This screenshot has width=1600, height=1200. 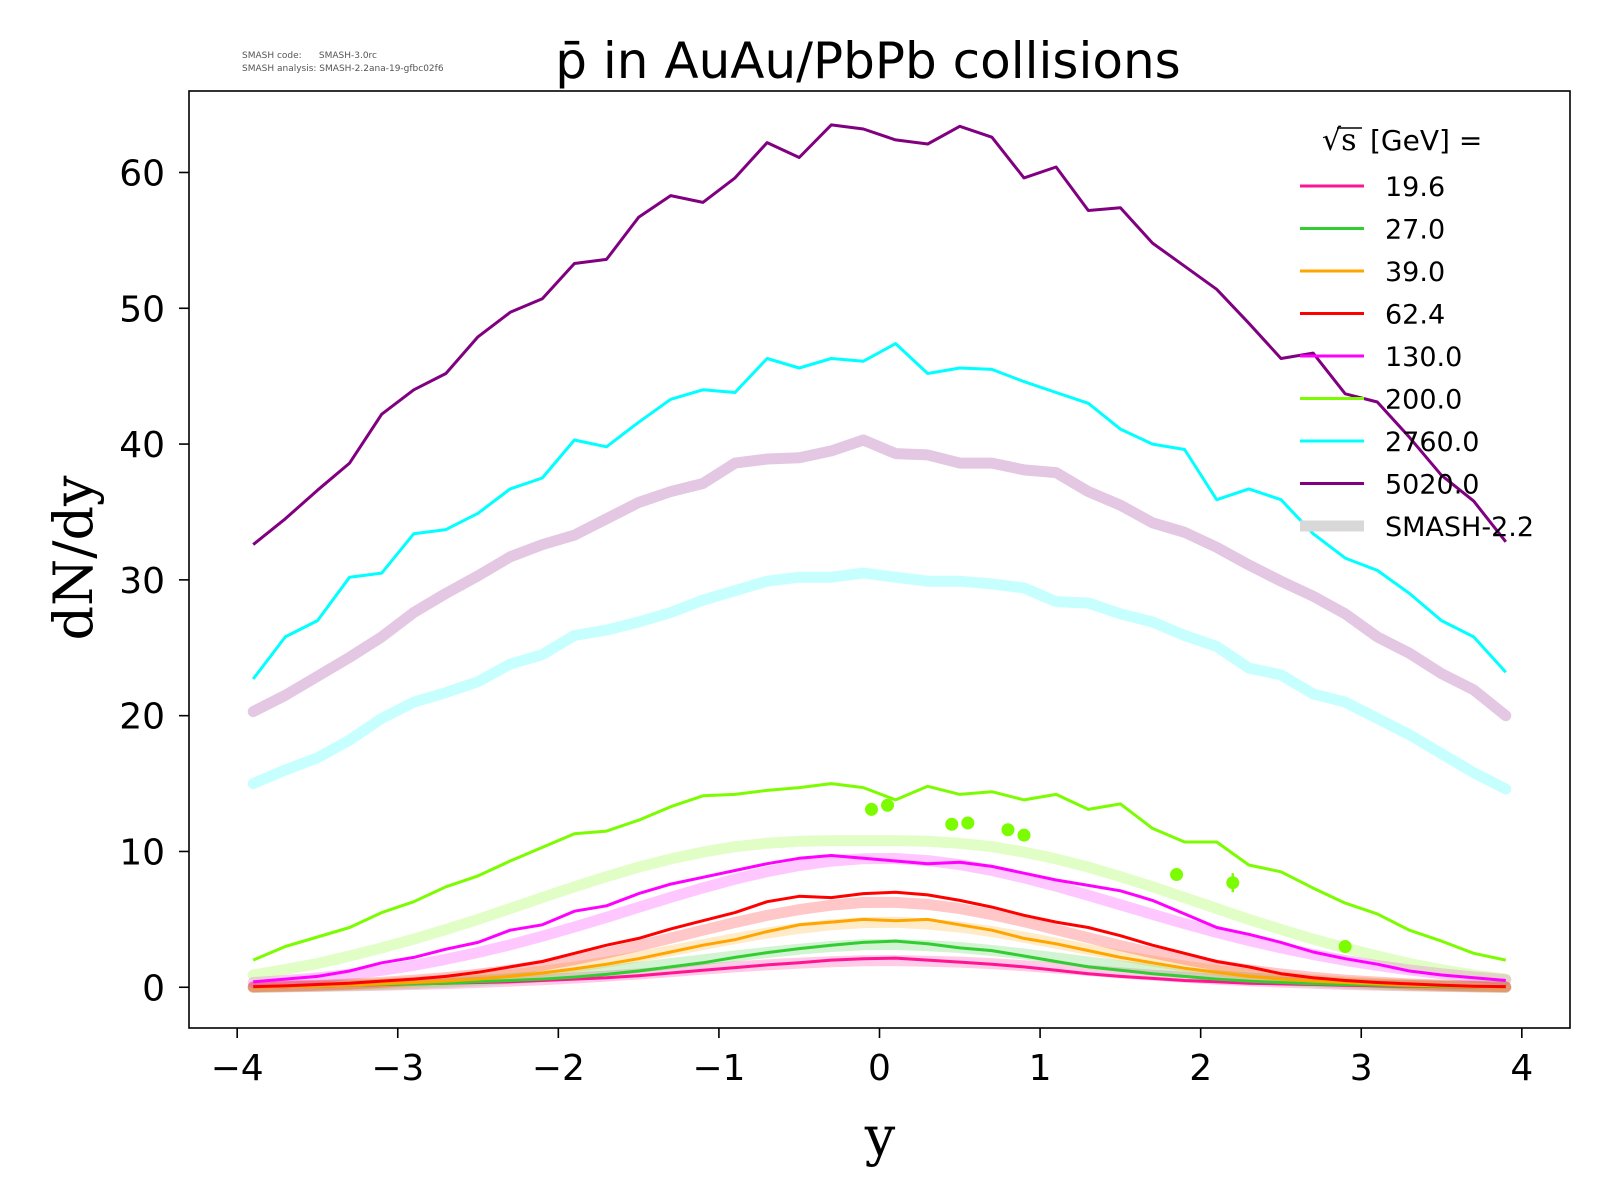 I want to click on series-line-39.0, so click(x=879, y=953).